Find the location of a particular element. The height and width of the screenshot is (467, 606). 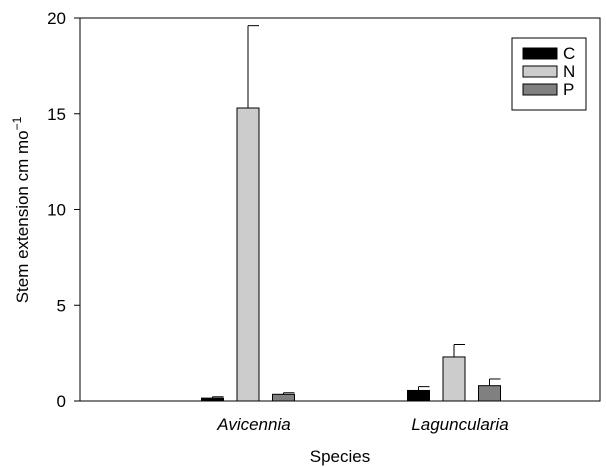

y-tick-label: 0 is located at coordinates (61, 401).